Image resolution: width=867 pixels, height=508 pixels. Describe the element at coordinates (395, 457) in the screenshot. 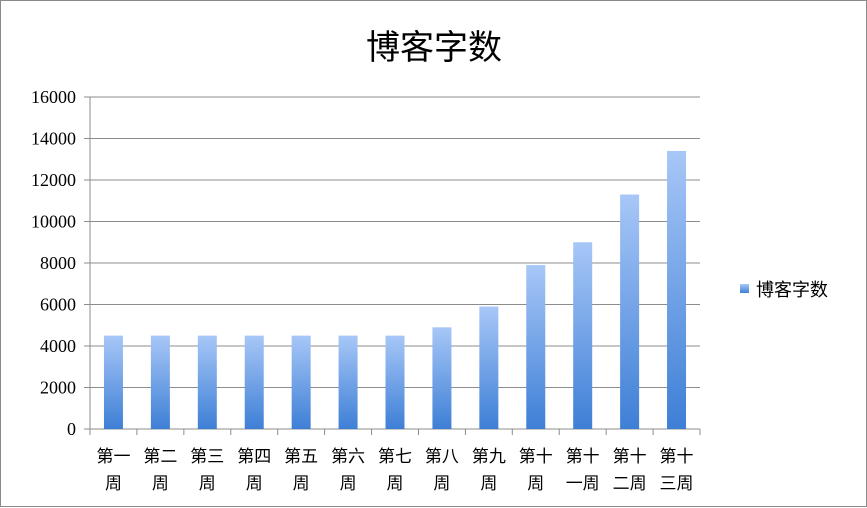

I see `x-category-label: 第七` at that location.